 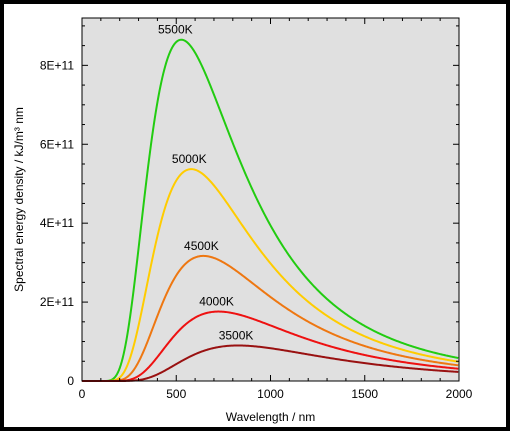 I want to click on y-tick-label: 6E+11, so click(x=57, y=144).